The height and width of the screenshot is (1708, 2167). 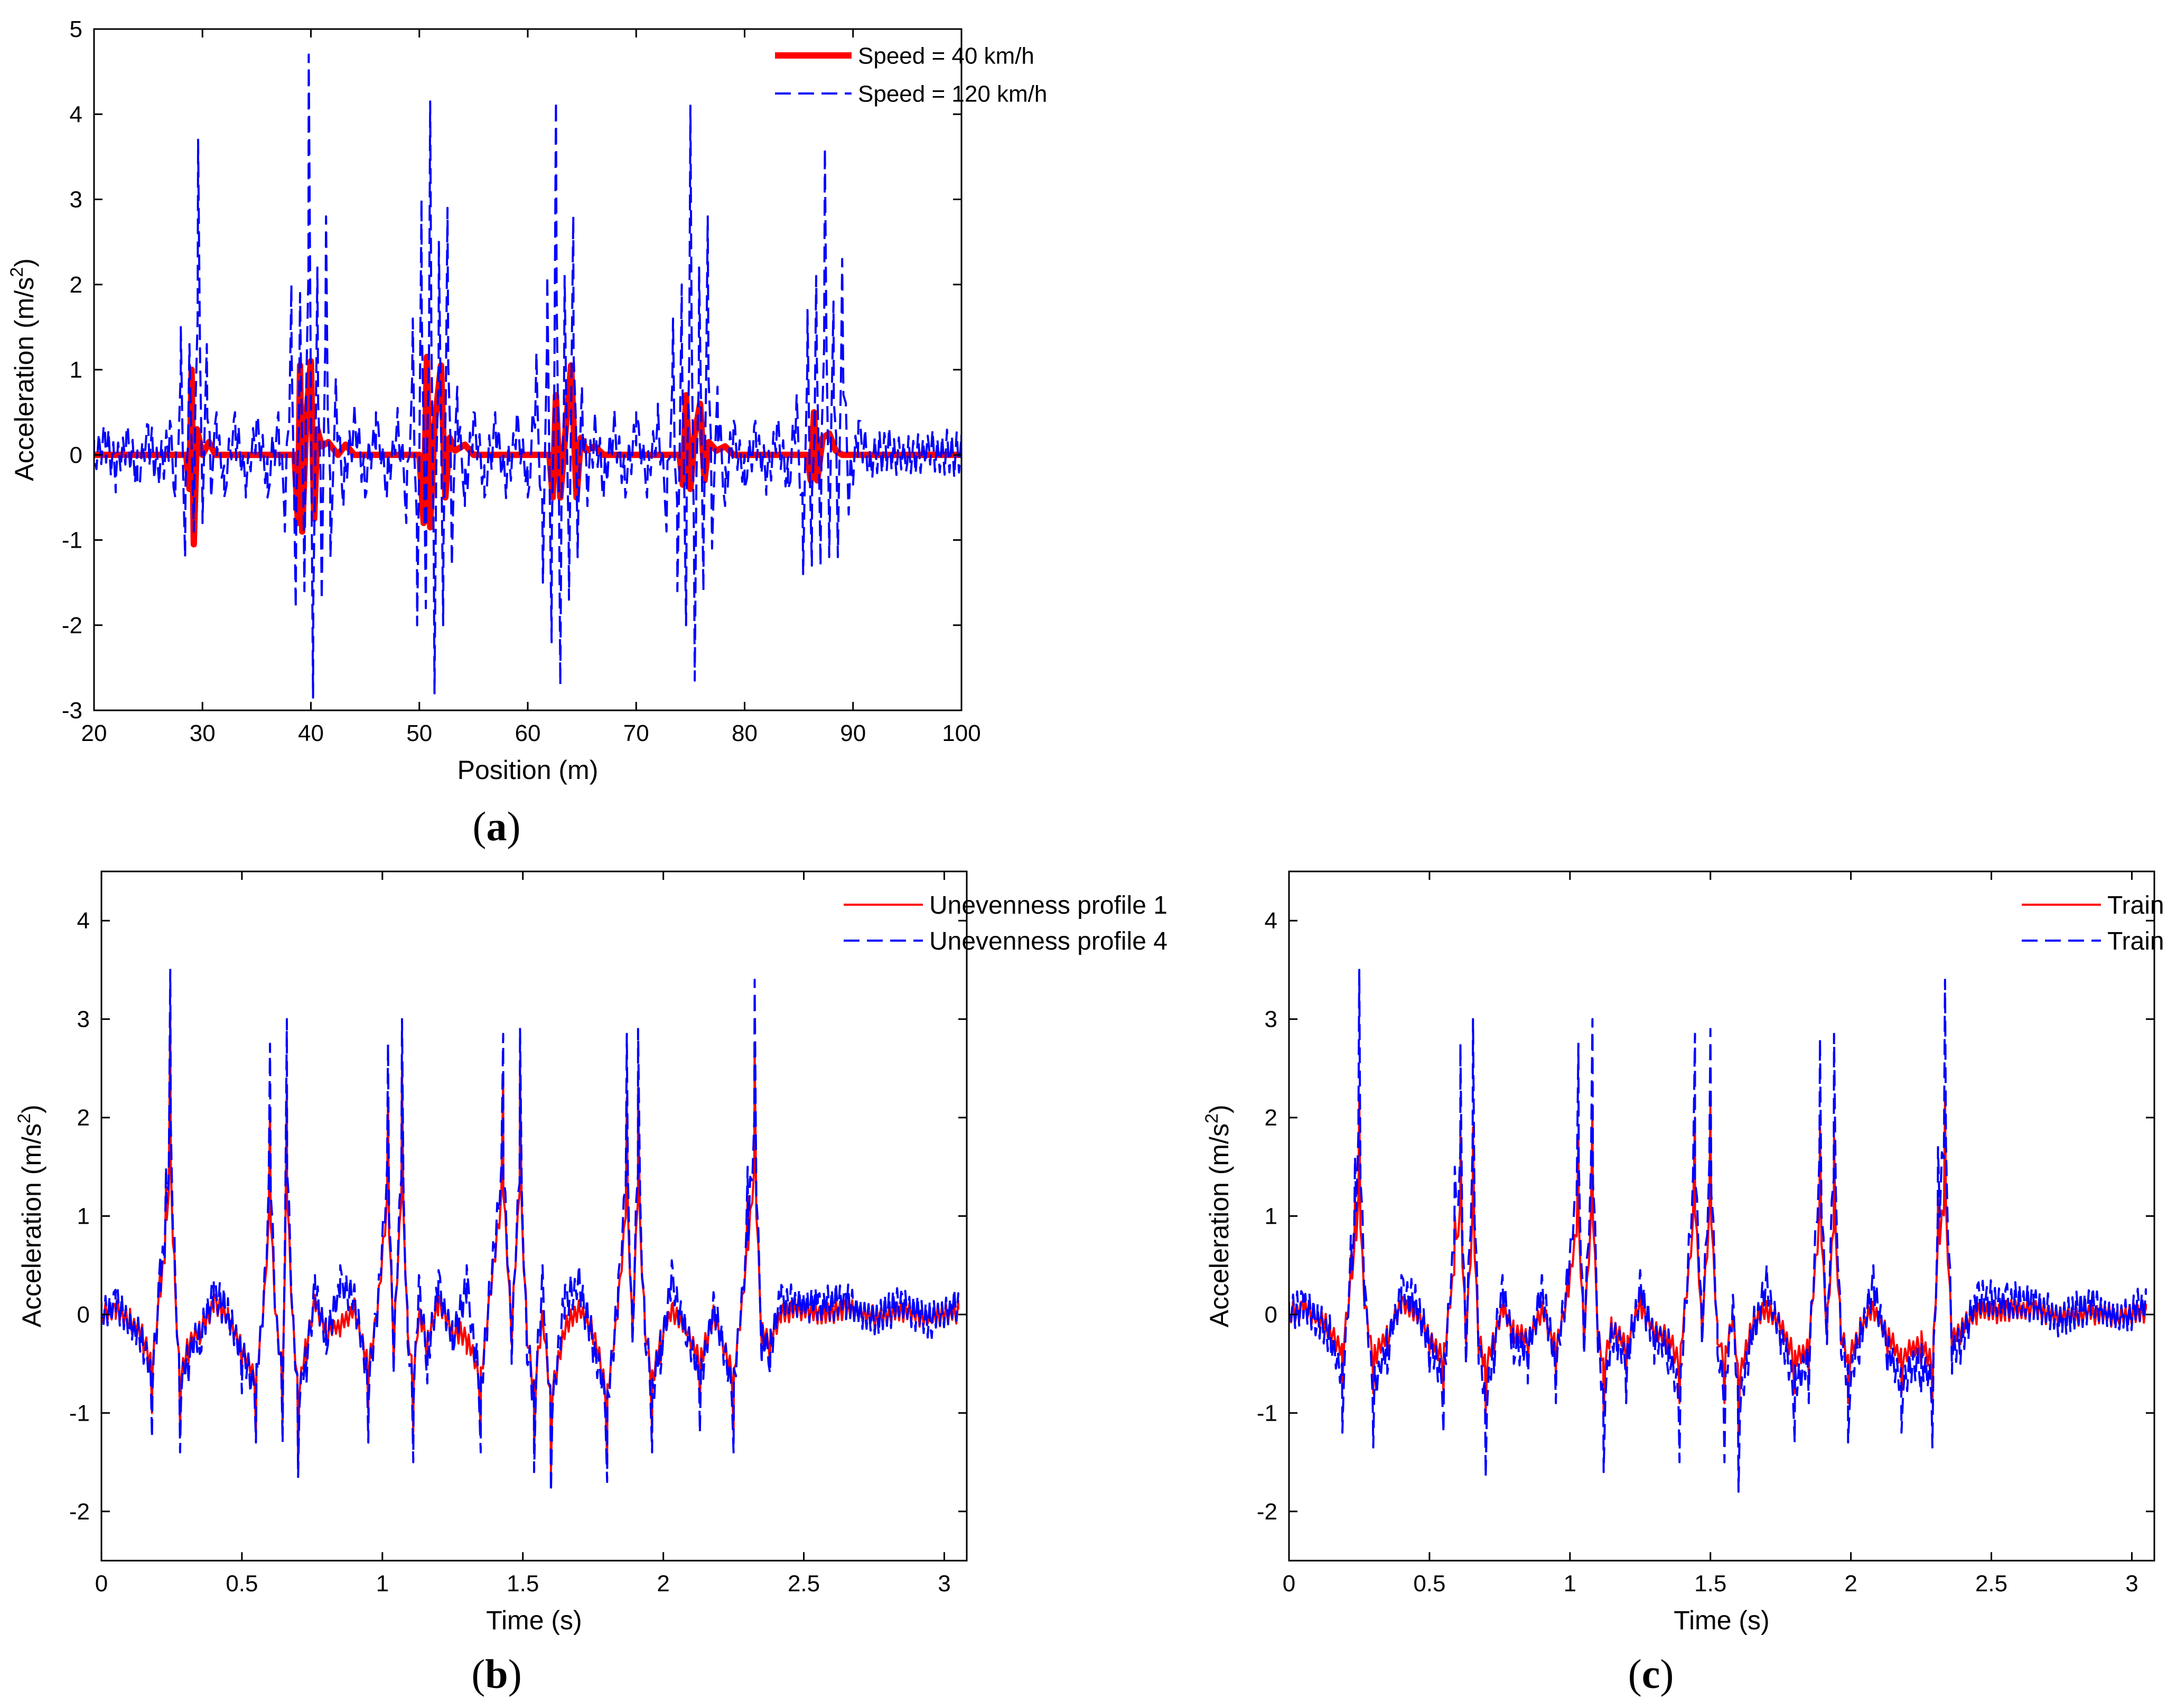 I want to click on legend-label-2: Speed = 120 km/h, so click(x=953, y=94).